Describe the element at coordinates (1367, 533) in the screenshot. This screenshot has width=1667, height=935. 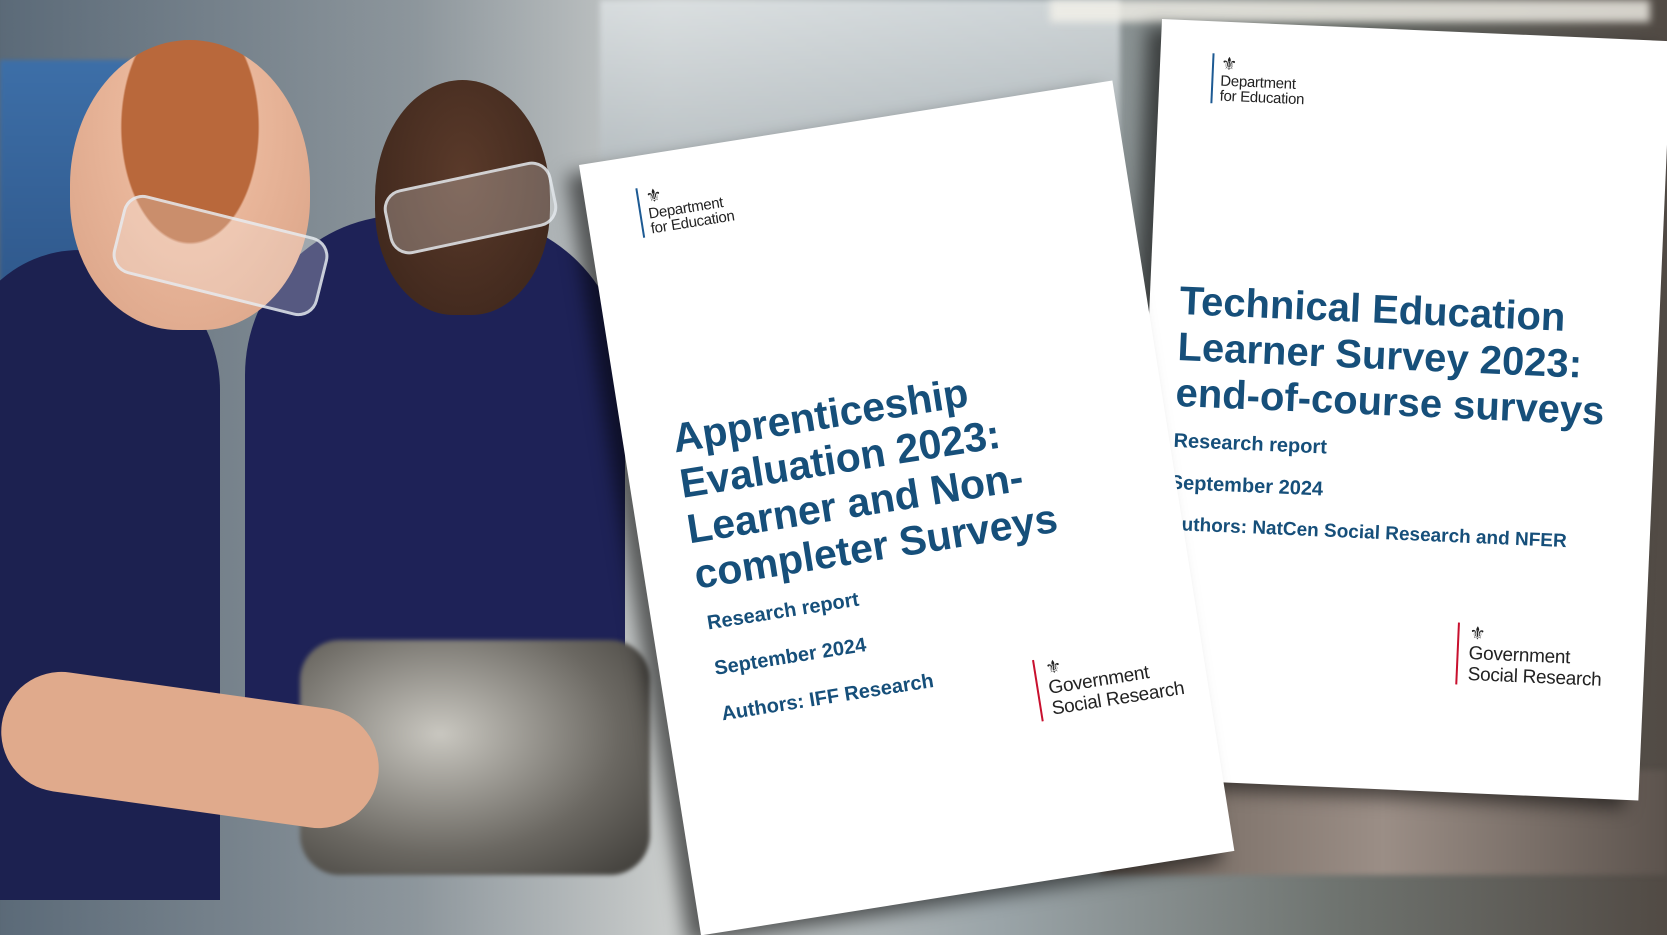
I see `report-authors: Authors: NatCen Social Research and NFER` at that location.